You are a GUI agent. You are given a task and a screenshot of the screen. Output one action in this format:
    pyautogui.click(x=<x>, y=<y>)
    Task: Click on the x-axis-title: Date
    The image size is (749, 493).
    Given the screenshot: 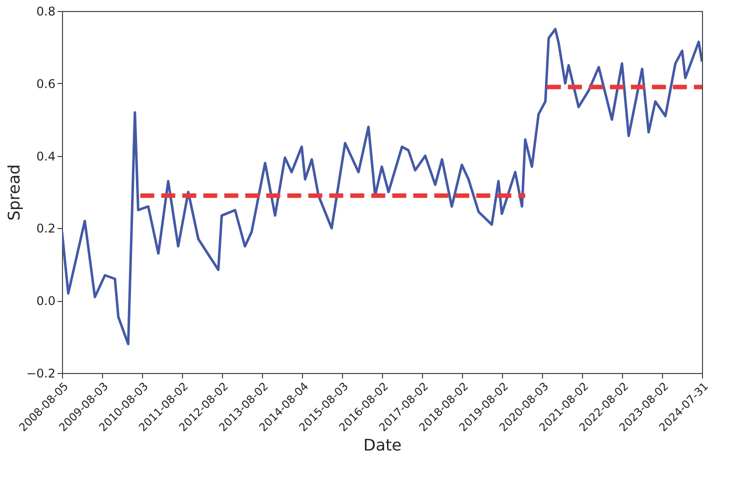 What is the action you would take?
    pyautogui.click(x=382, y=444)
    